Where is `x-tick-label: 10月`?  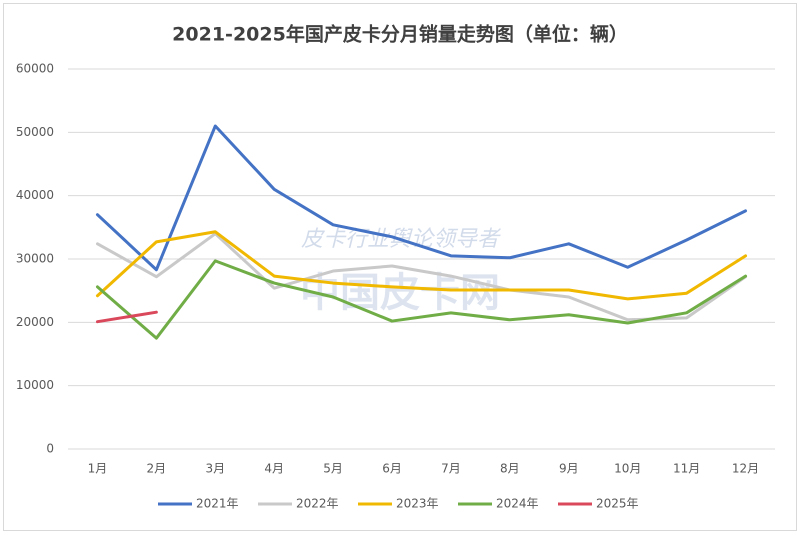
x-tick-label: 10月 is located at coordinates (627, 469).